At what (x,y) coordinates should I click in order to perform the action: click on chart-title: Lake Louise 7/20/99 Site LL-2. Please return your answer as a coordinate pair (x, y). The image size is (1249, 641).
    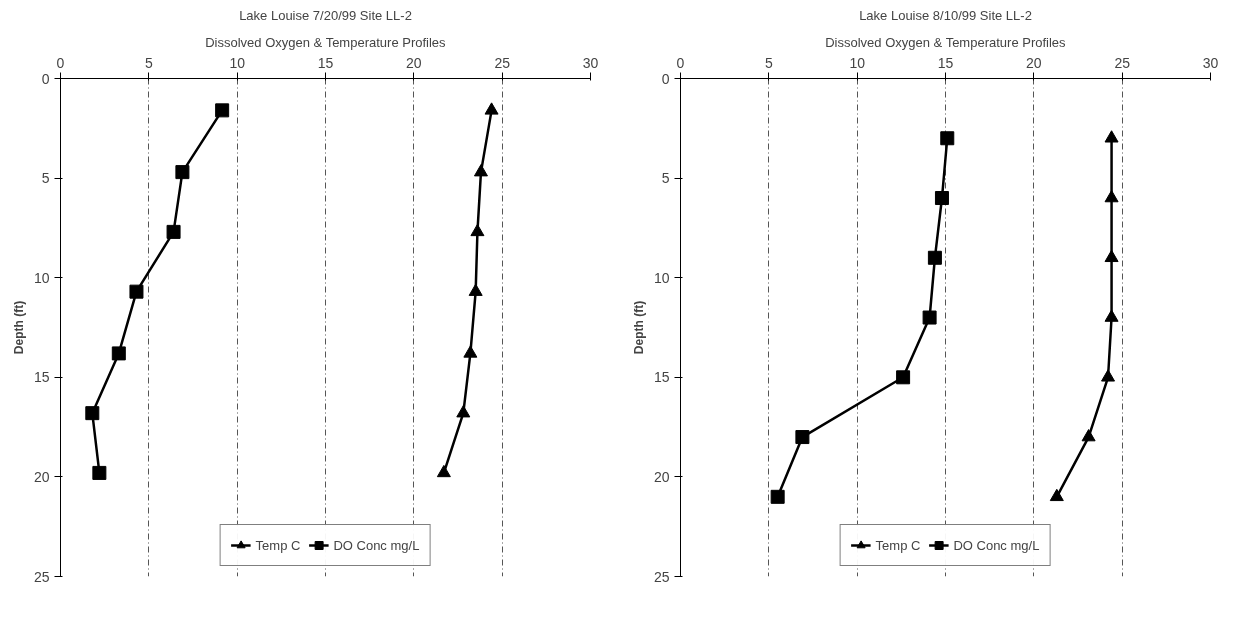
    Looking at the image, I should click on (325, 15).